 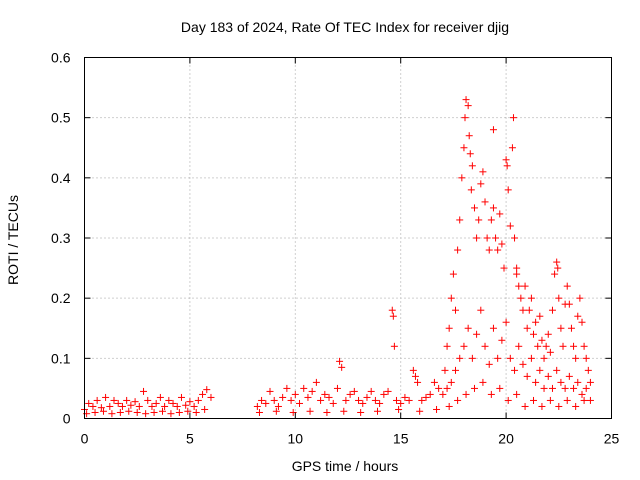 I want to click on y-tick-label: 0.6, so click(x=61, y=58).